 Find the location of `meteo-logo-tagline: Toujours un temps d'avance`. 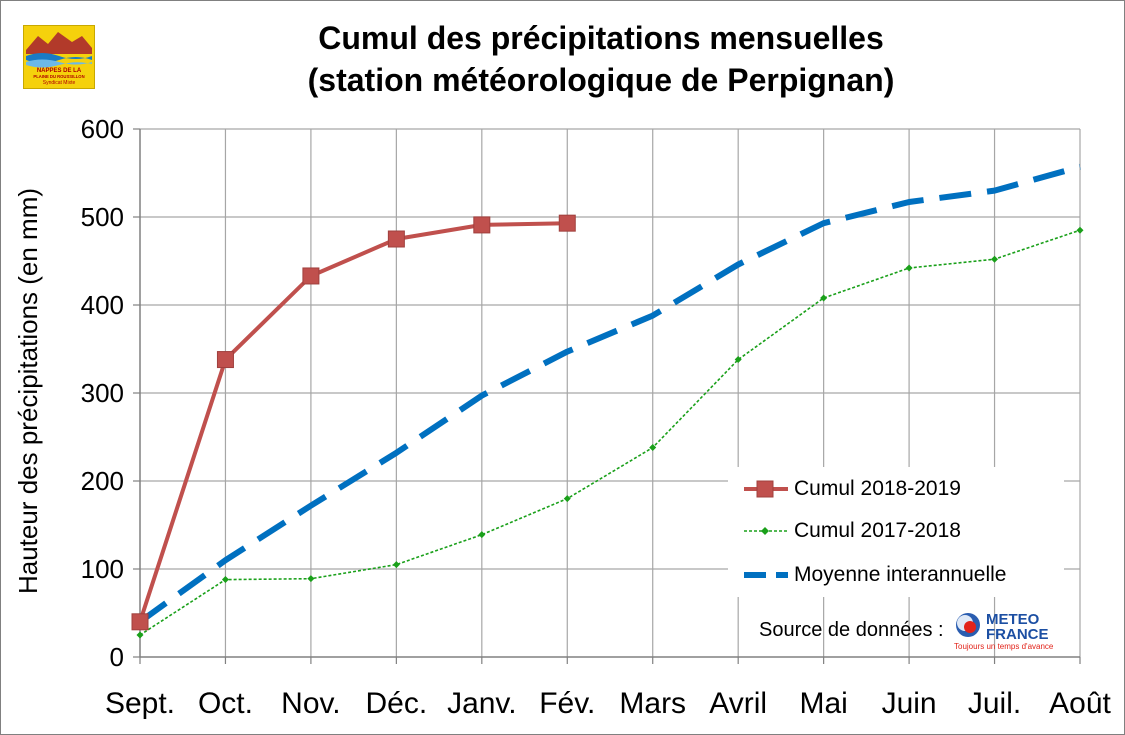

meteo-logo-tagline: Toujours un temps d'avance is located at coordinates (1004, 646).